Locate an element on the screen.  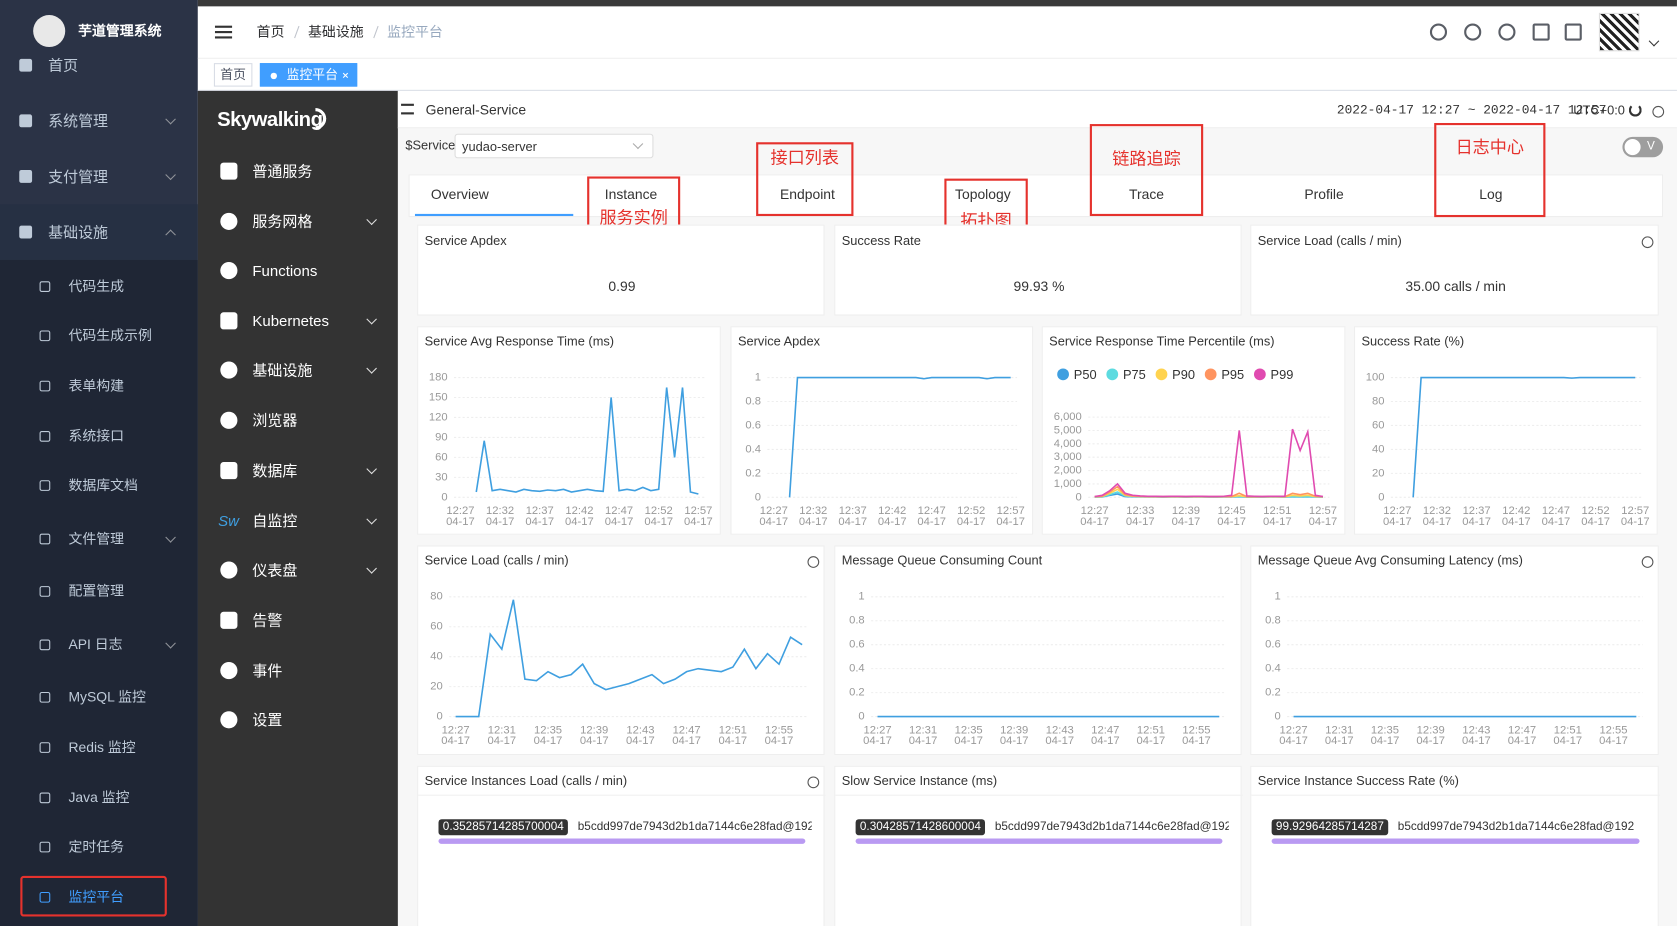
submenu-item: MySQL 监控 is located at coordinates (107, 696).